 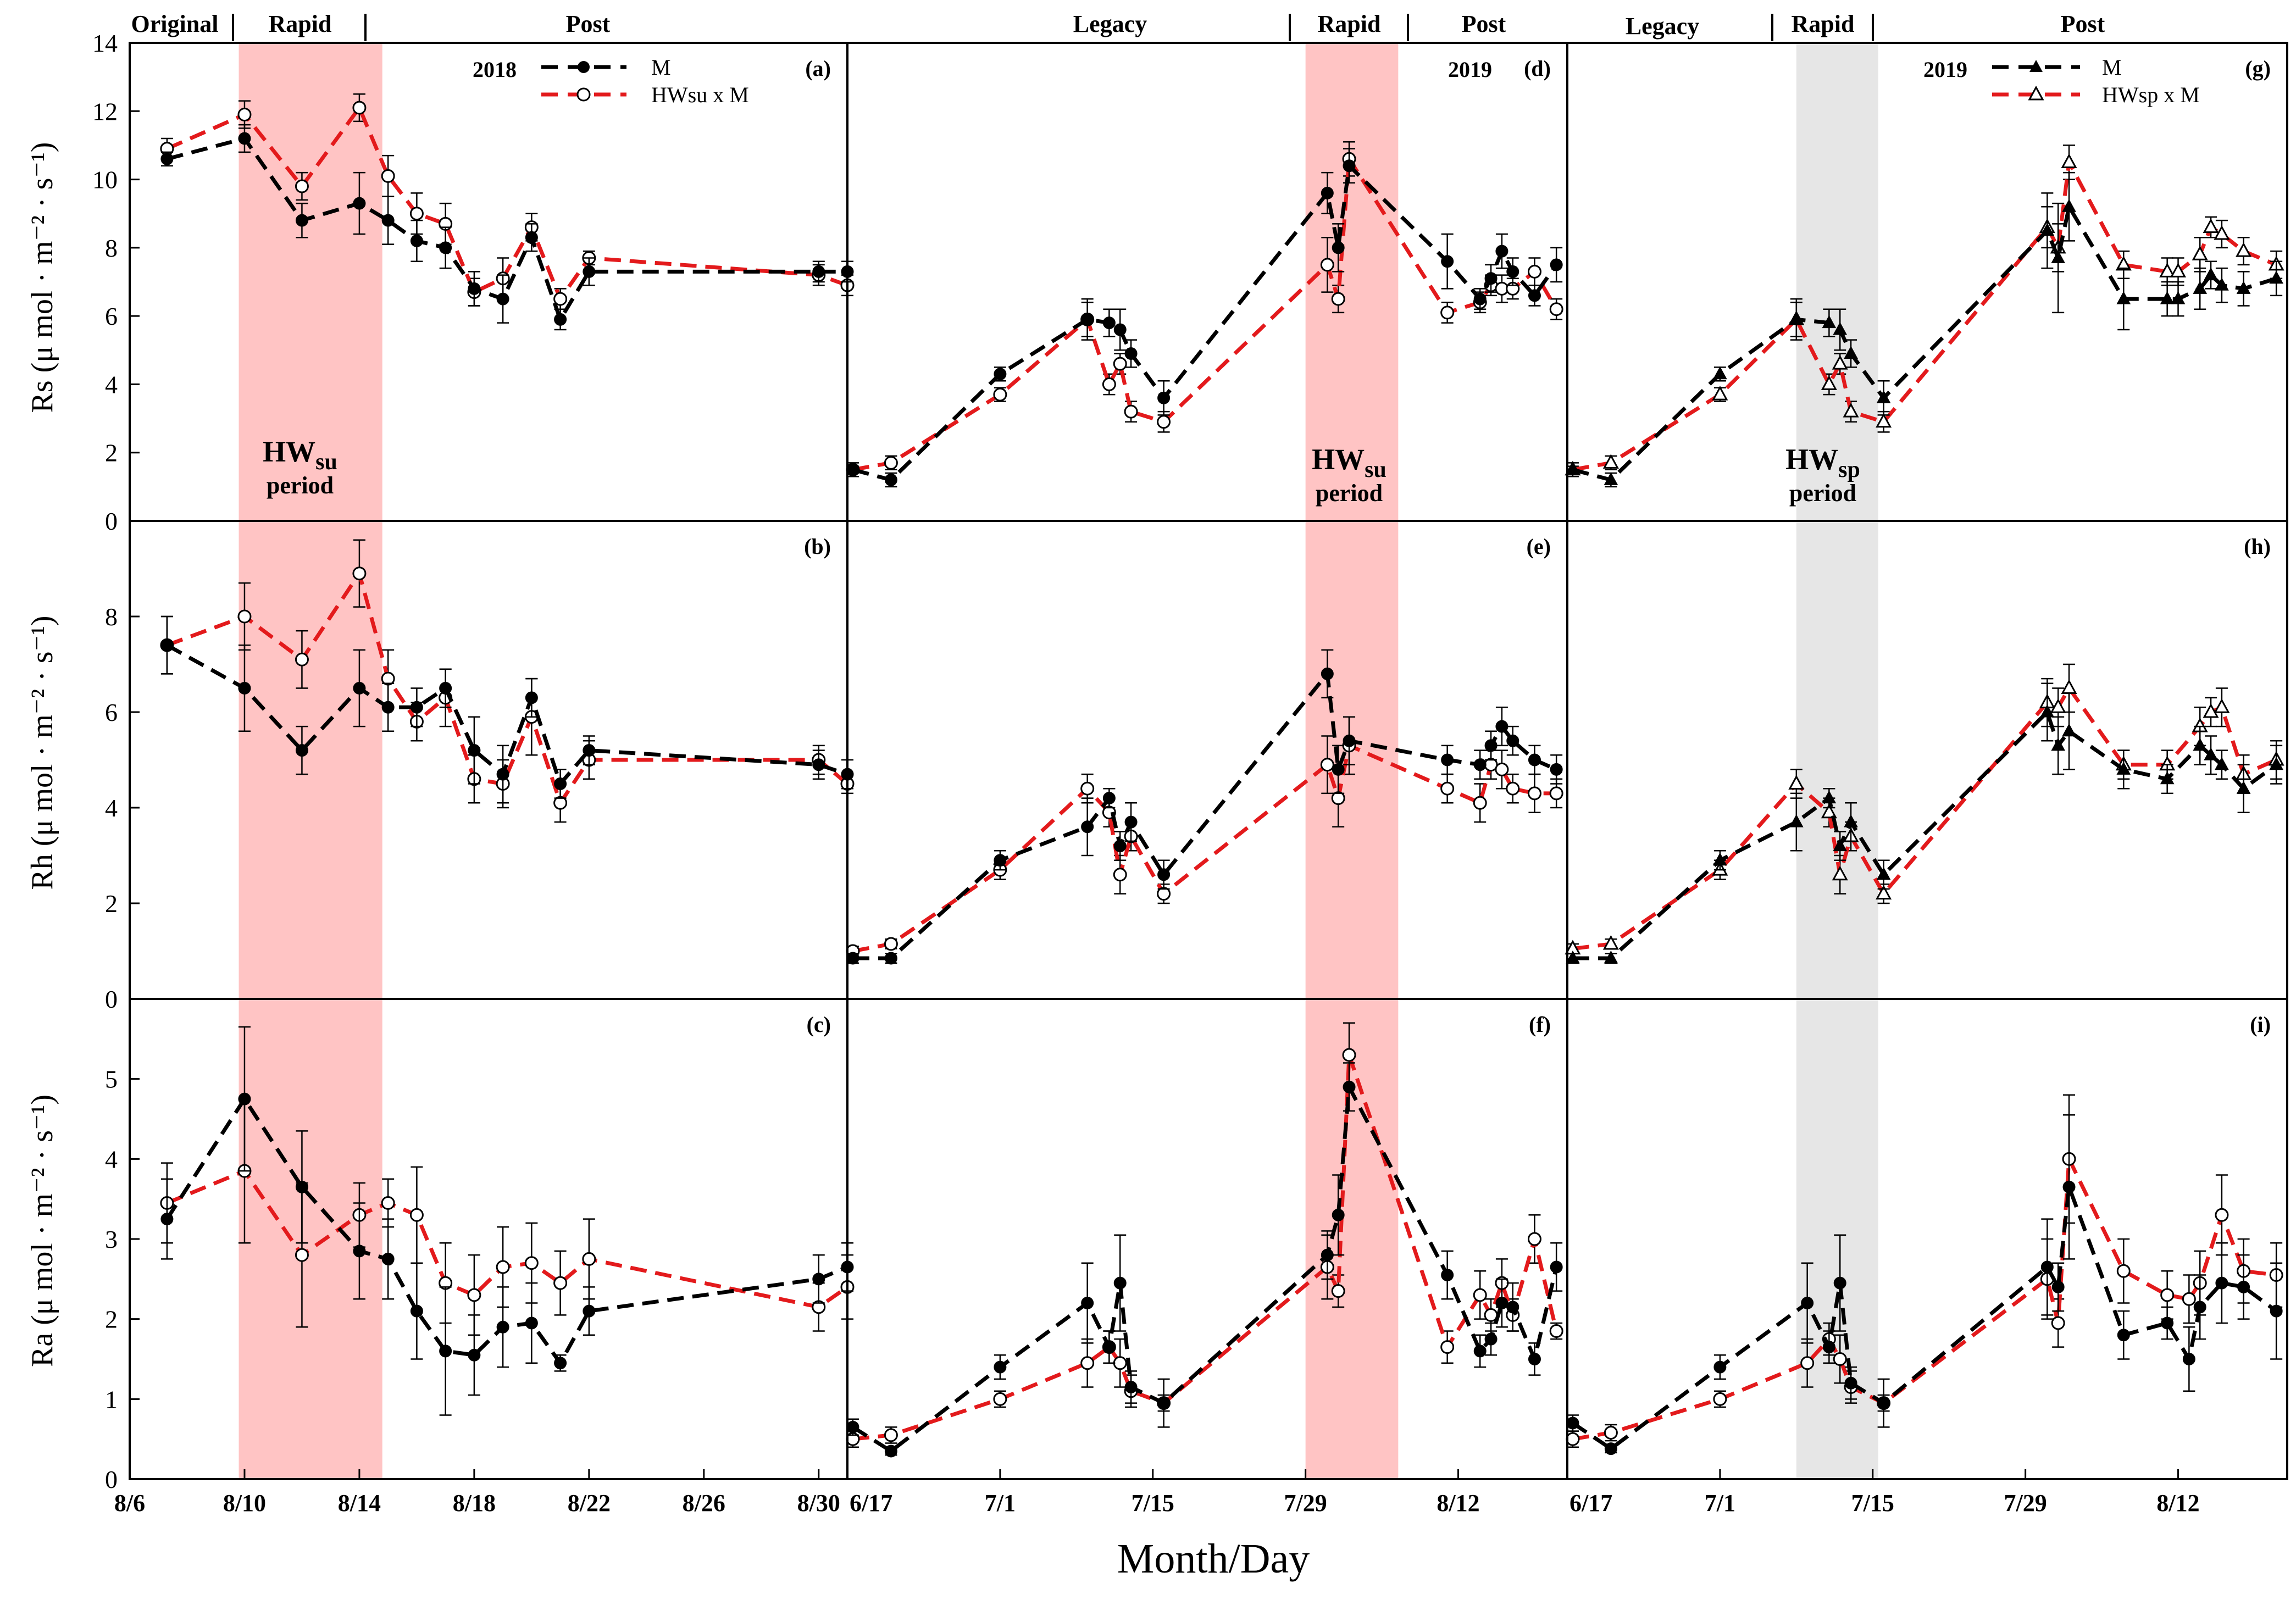 I want to click on panel-label: (d), so click(x=1537, y=68).